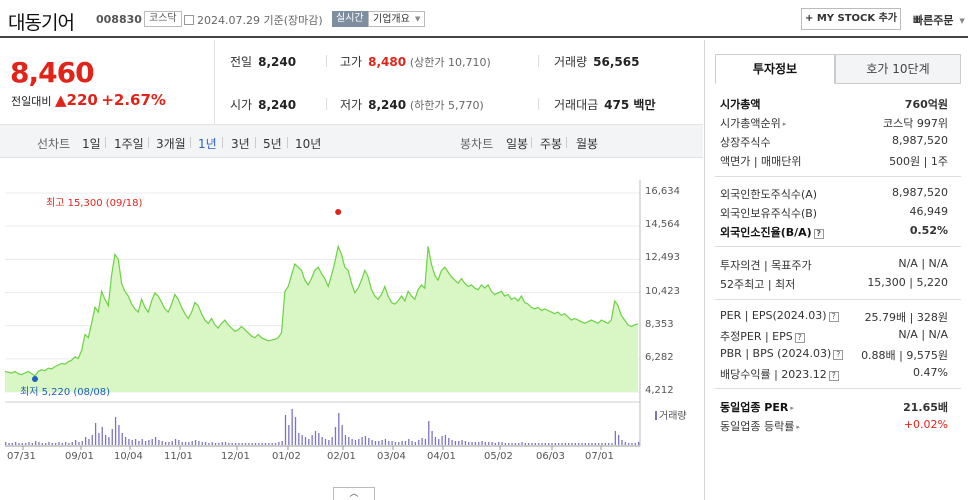 The image size is (968, 500). I want to click on tab-investment-info: 투자정보, so click(775, 69).